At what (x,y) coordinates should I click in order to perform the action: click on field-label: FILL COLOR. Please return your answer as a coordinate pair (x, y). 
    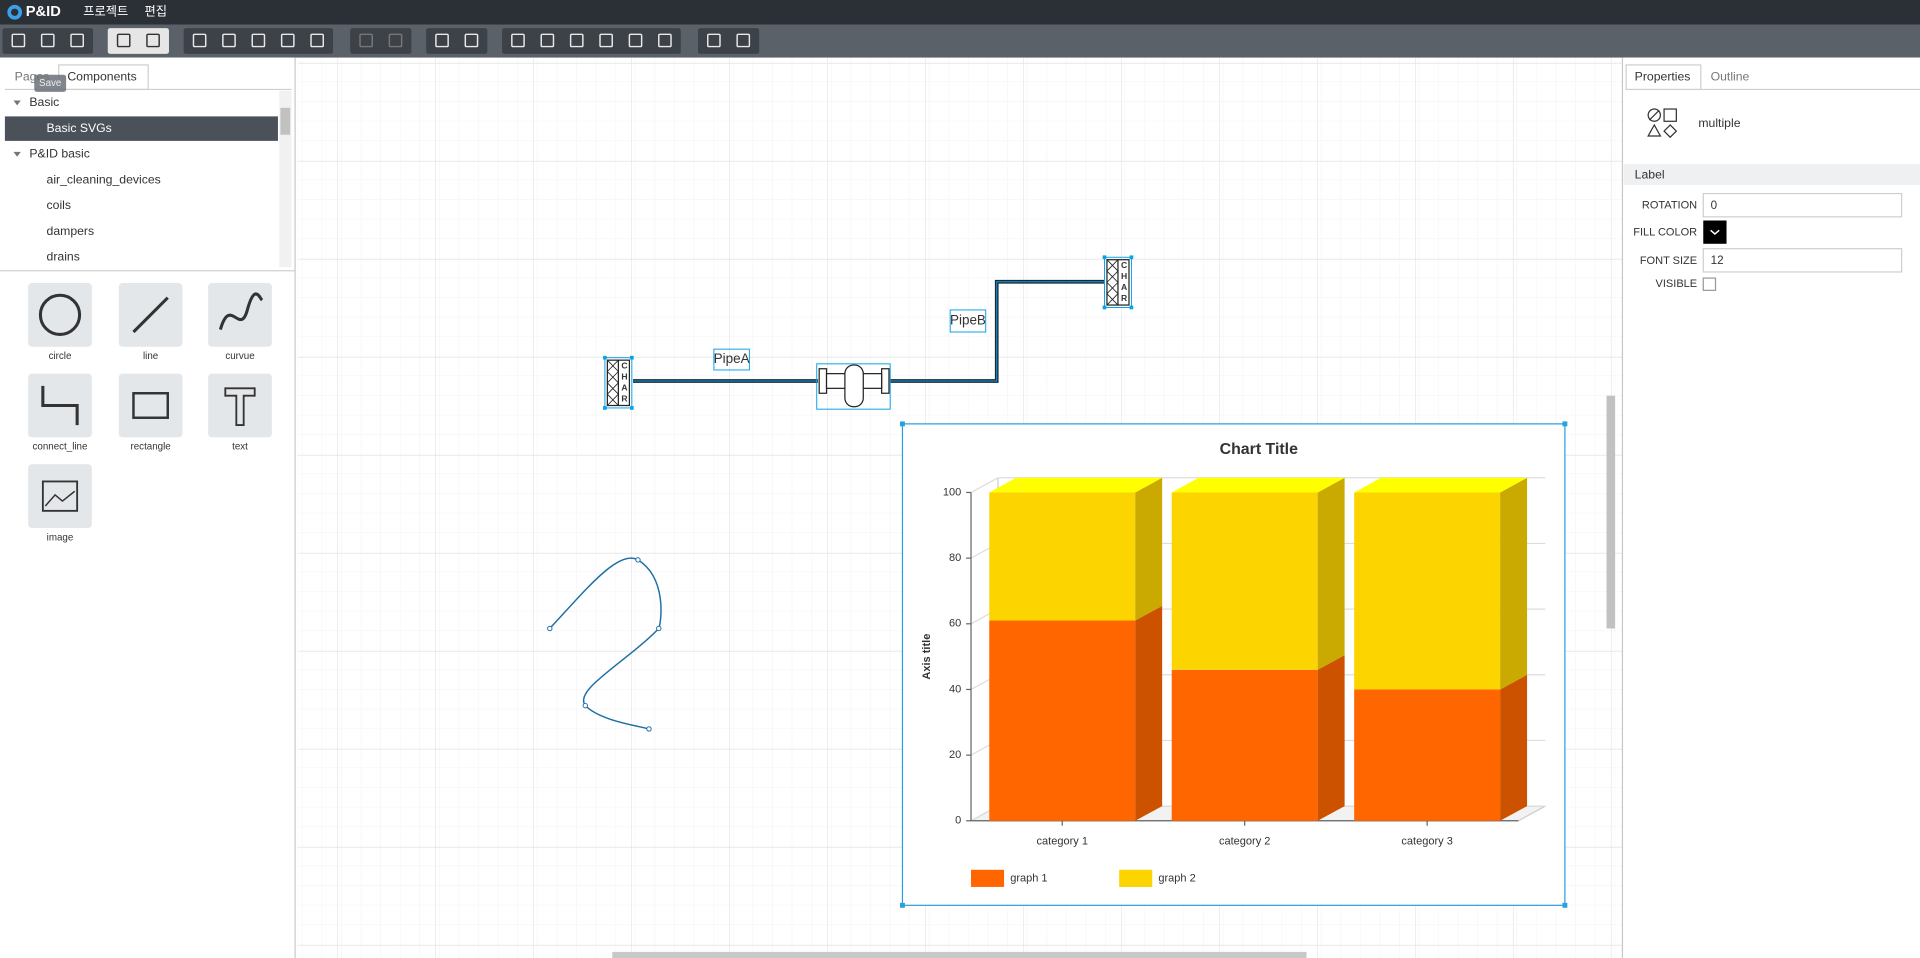
    Looking at the image, I should click on (1665, 233).